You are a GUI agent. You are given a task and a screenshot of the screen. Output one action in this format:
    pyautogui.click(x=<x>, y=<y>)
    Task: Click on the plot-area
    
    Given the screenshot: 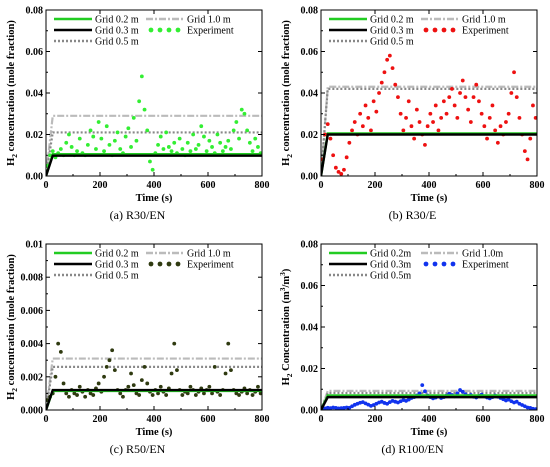 What is the action you would take?
    pyautogui.click(x=429, y=396)
    